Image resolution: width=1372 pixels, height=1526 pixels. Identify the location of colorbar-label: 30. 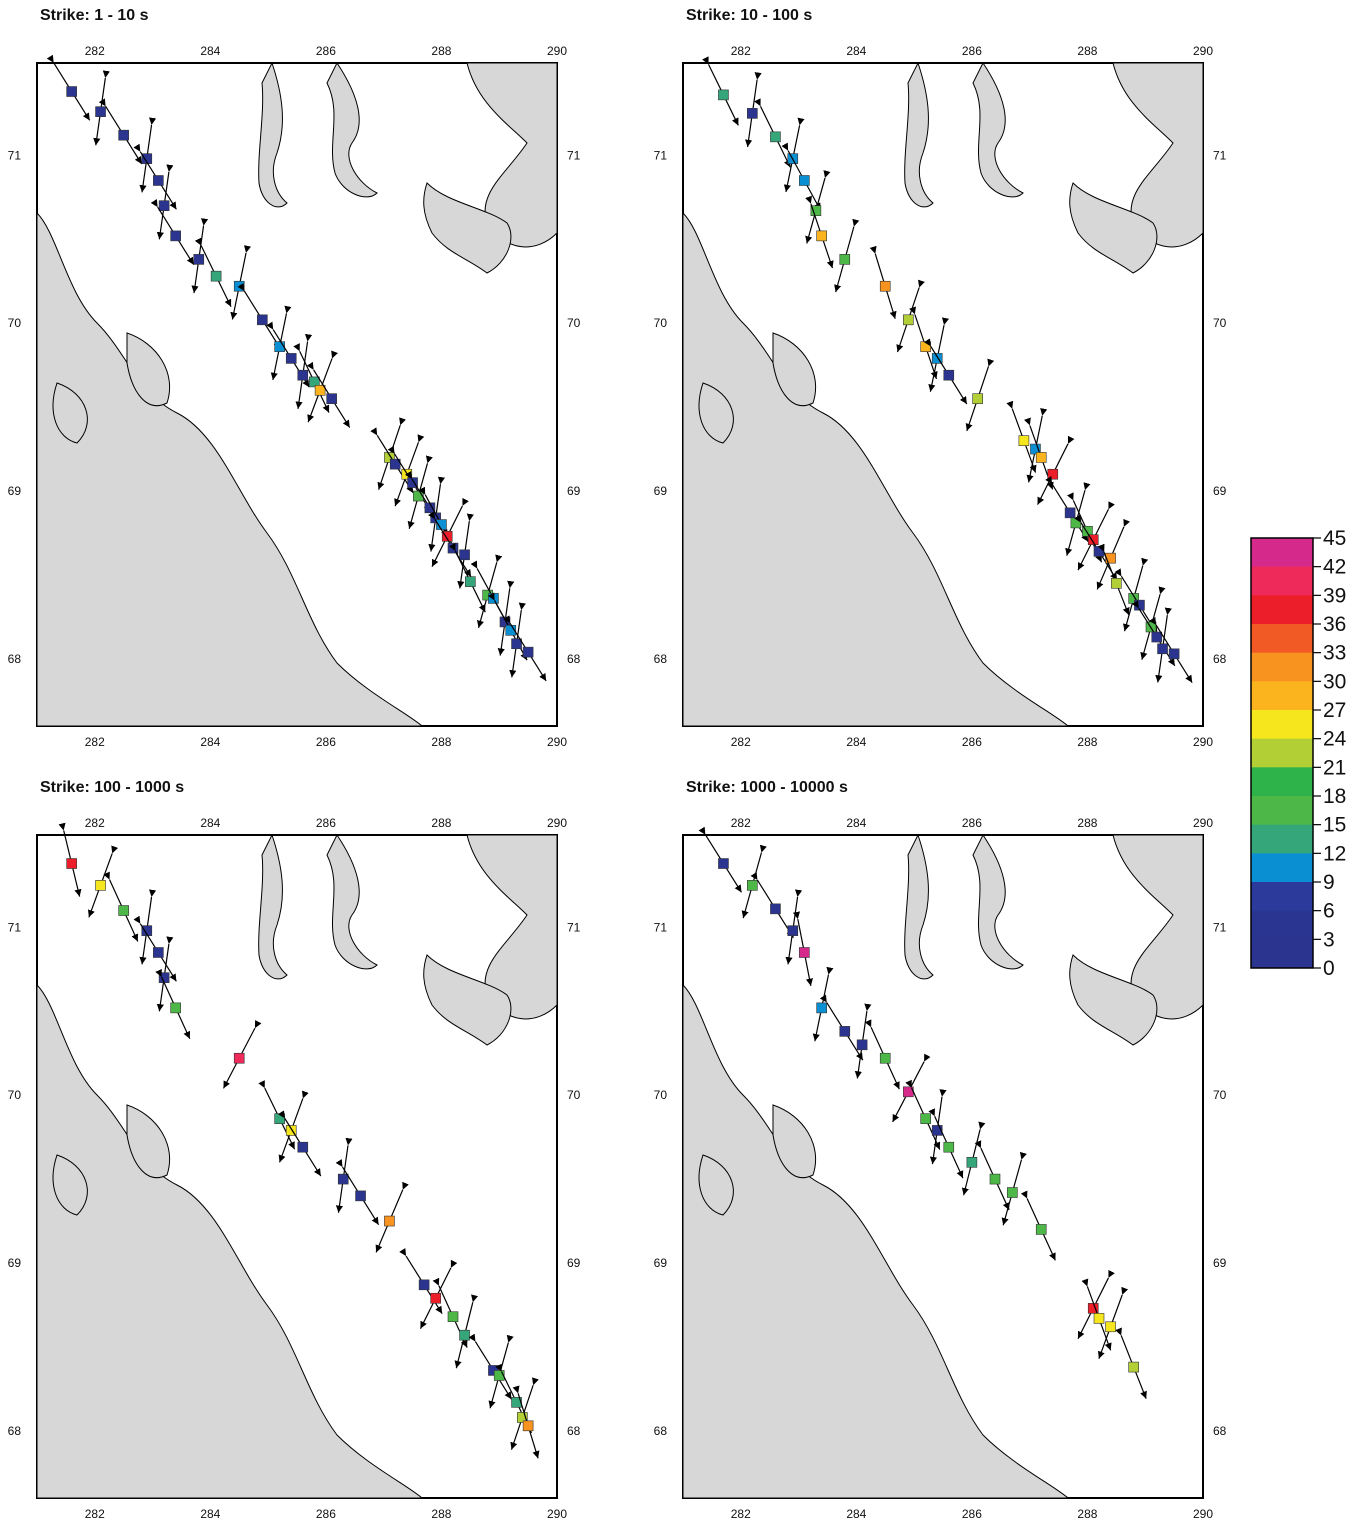
(1334, 681).